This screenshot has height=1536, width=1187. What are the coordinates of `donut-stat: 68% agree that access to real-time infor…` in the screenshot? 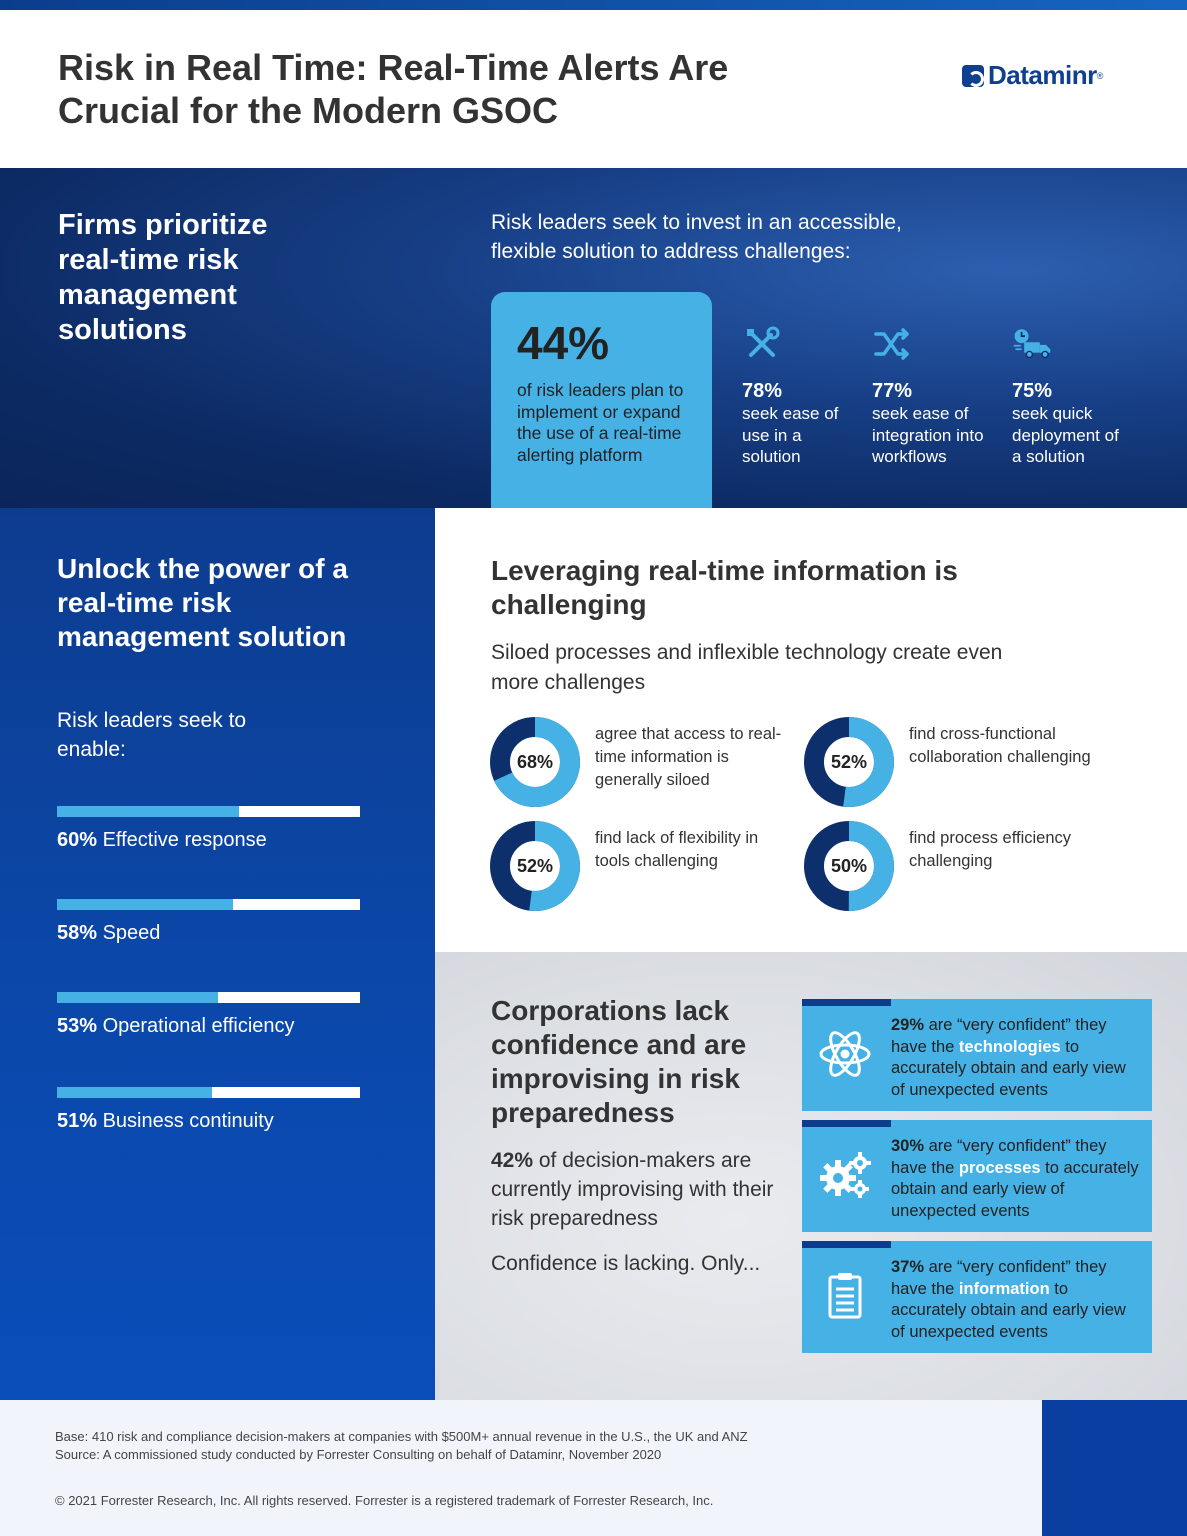 It's located at (640, 763).